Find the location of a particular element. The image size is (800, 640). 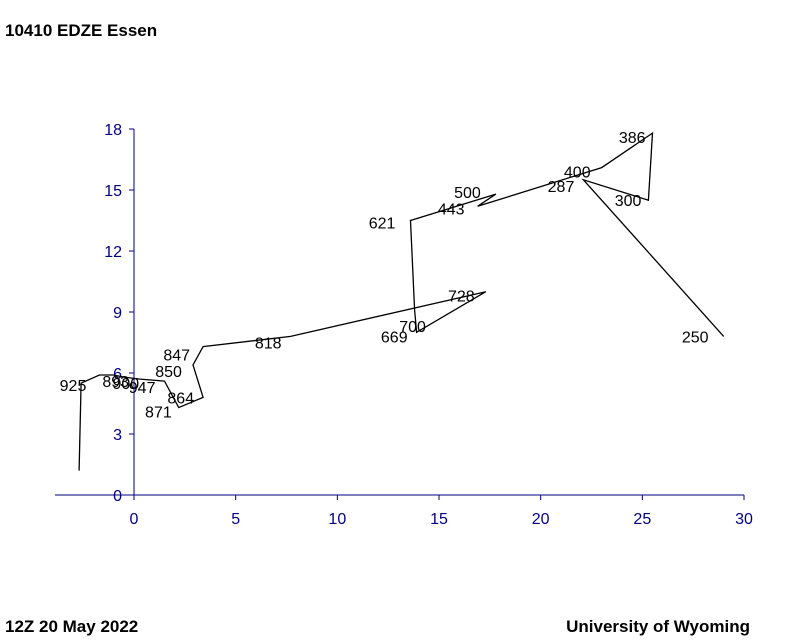

pressure-label: 400 is located at coordinates (577, 173).